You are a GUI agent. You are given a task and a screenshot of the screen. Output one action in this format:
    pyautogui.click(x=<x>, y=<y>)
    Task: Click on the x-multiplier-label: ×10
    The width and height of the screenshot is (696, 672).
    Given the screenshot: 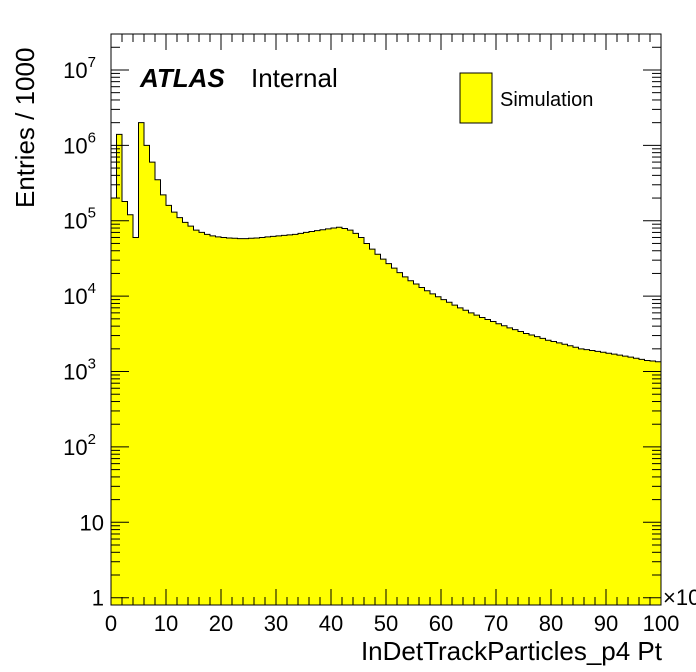 What is the action you would take?
    pyautogui.click(x=679, y=597)
    